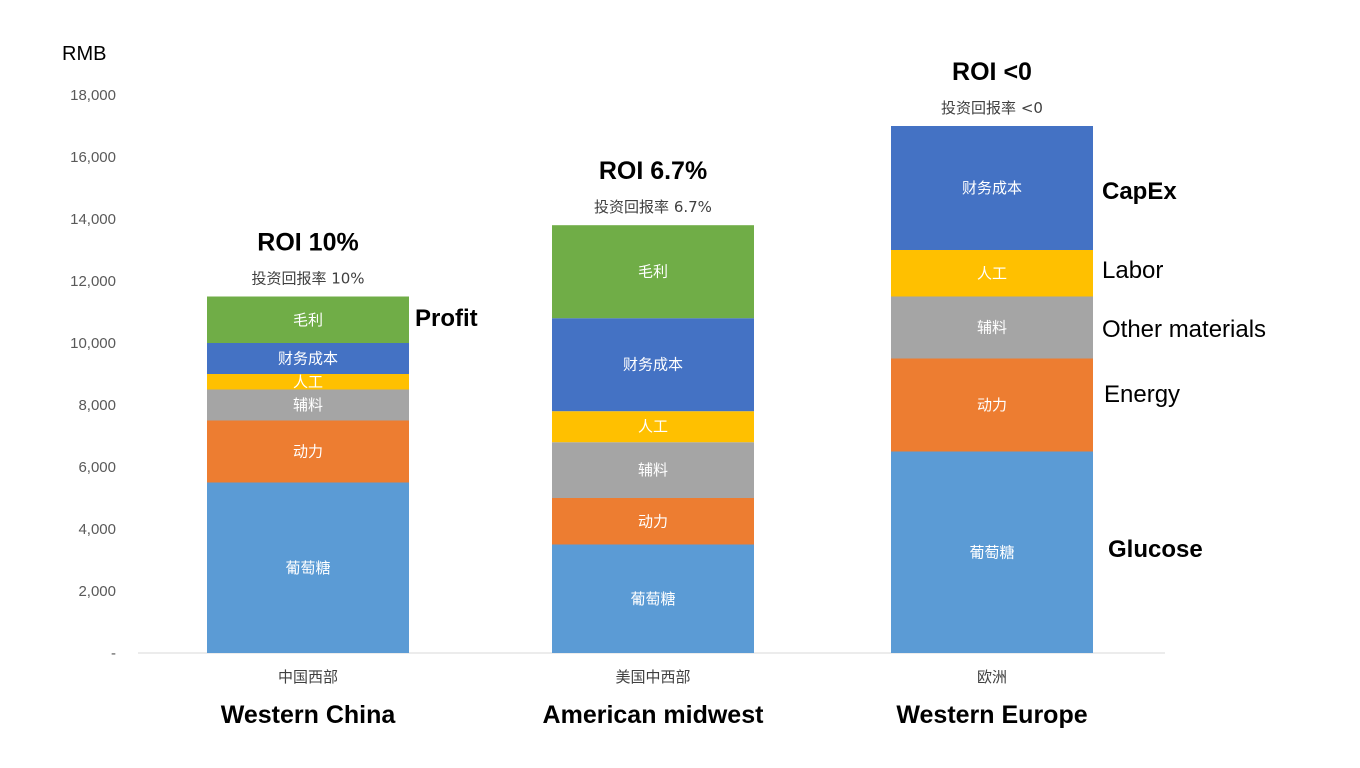 This screenshot has width=1360, height=768. I want to click on category-label: 美国中西部, so click(652, 677).